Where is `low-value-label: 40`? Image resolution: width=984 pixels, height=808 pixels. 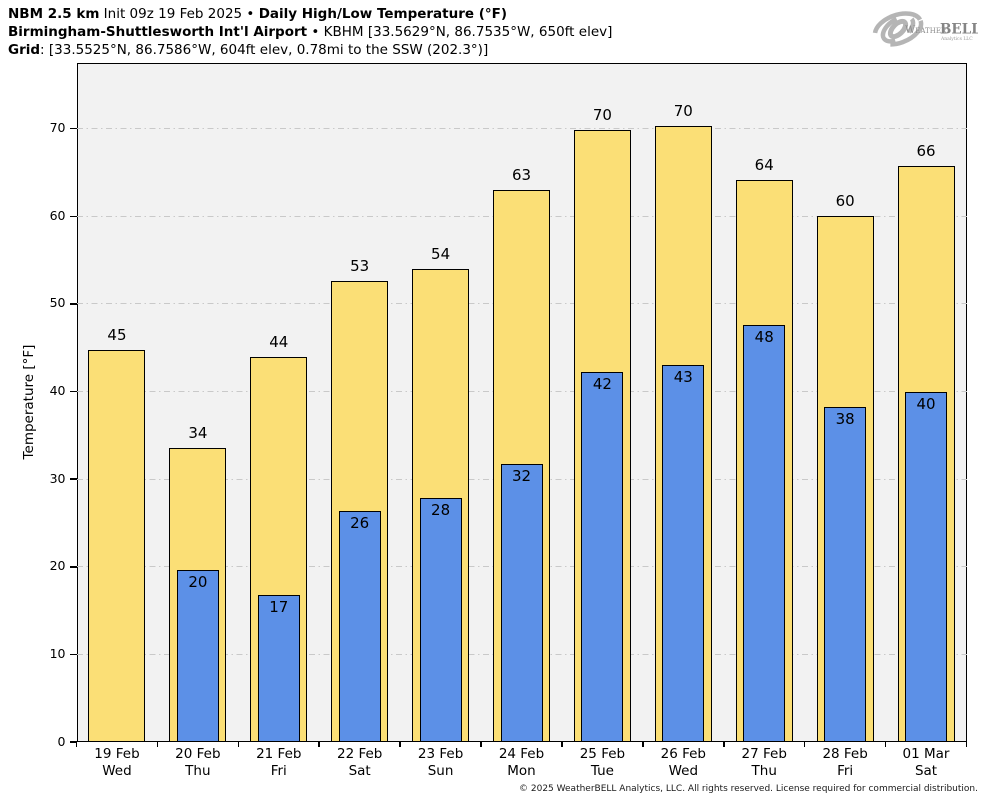 low-value-label: 40 is located at coordinates (926, 404).